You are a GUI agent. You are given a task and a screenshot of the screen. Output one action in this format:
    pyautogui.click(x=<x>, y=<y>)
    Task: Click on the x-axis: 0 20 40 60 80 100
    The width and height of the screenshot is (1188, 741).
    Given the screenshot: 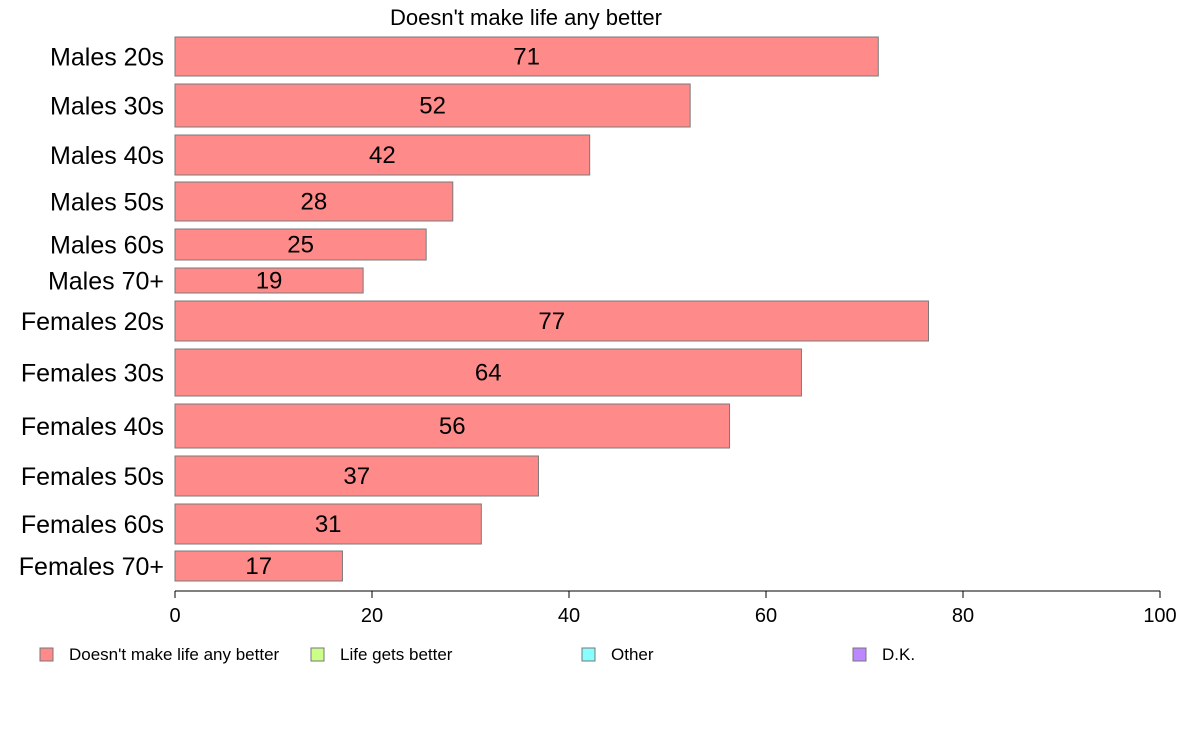 What is the action you would take?
    pyautogui.click(x=673, y=608)
    